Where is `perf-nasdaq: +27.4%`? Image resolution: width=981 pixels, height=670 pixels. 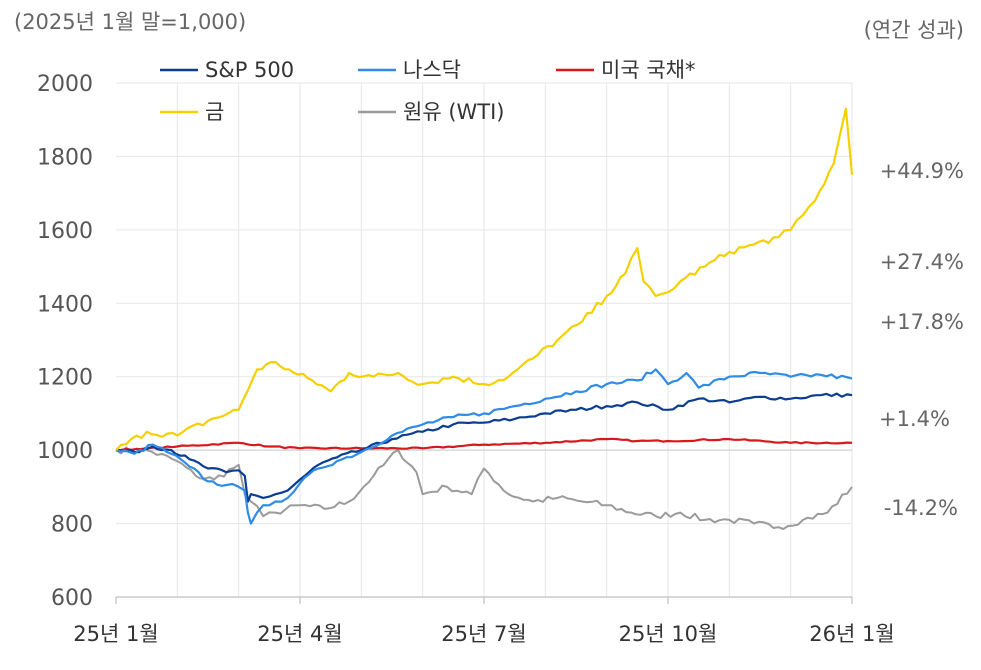 perf-nasdaq: +27.4% is located at coordinates (922, 262).